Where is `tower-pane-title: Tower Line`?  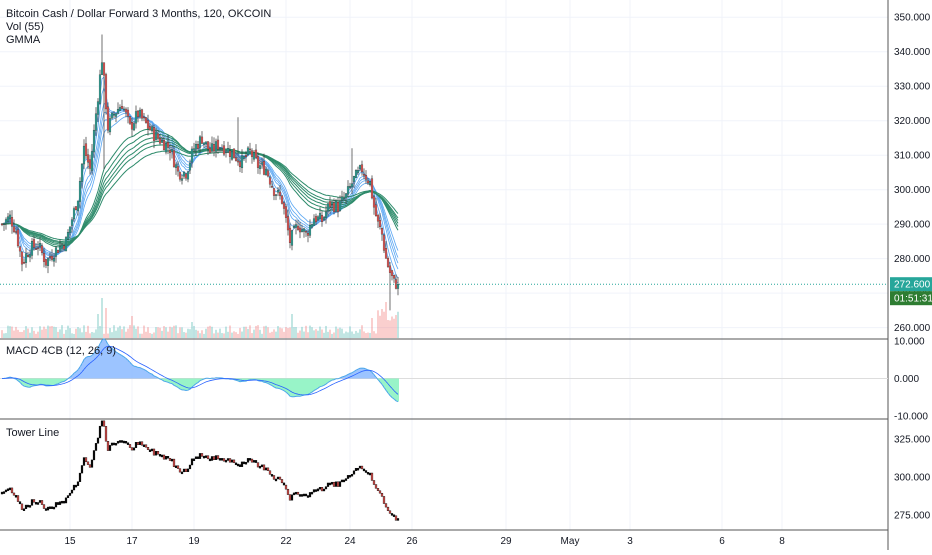
tower-pane-title: Tower Line is located at coordinates (32, 433).